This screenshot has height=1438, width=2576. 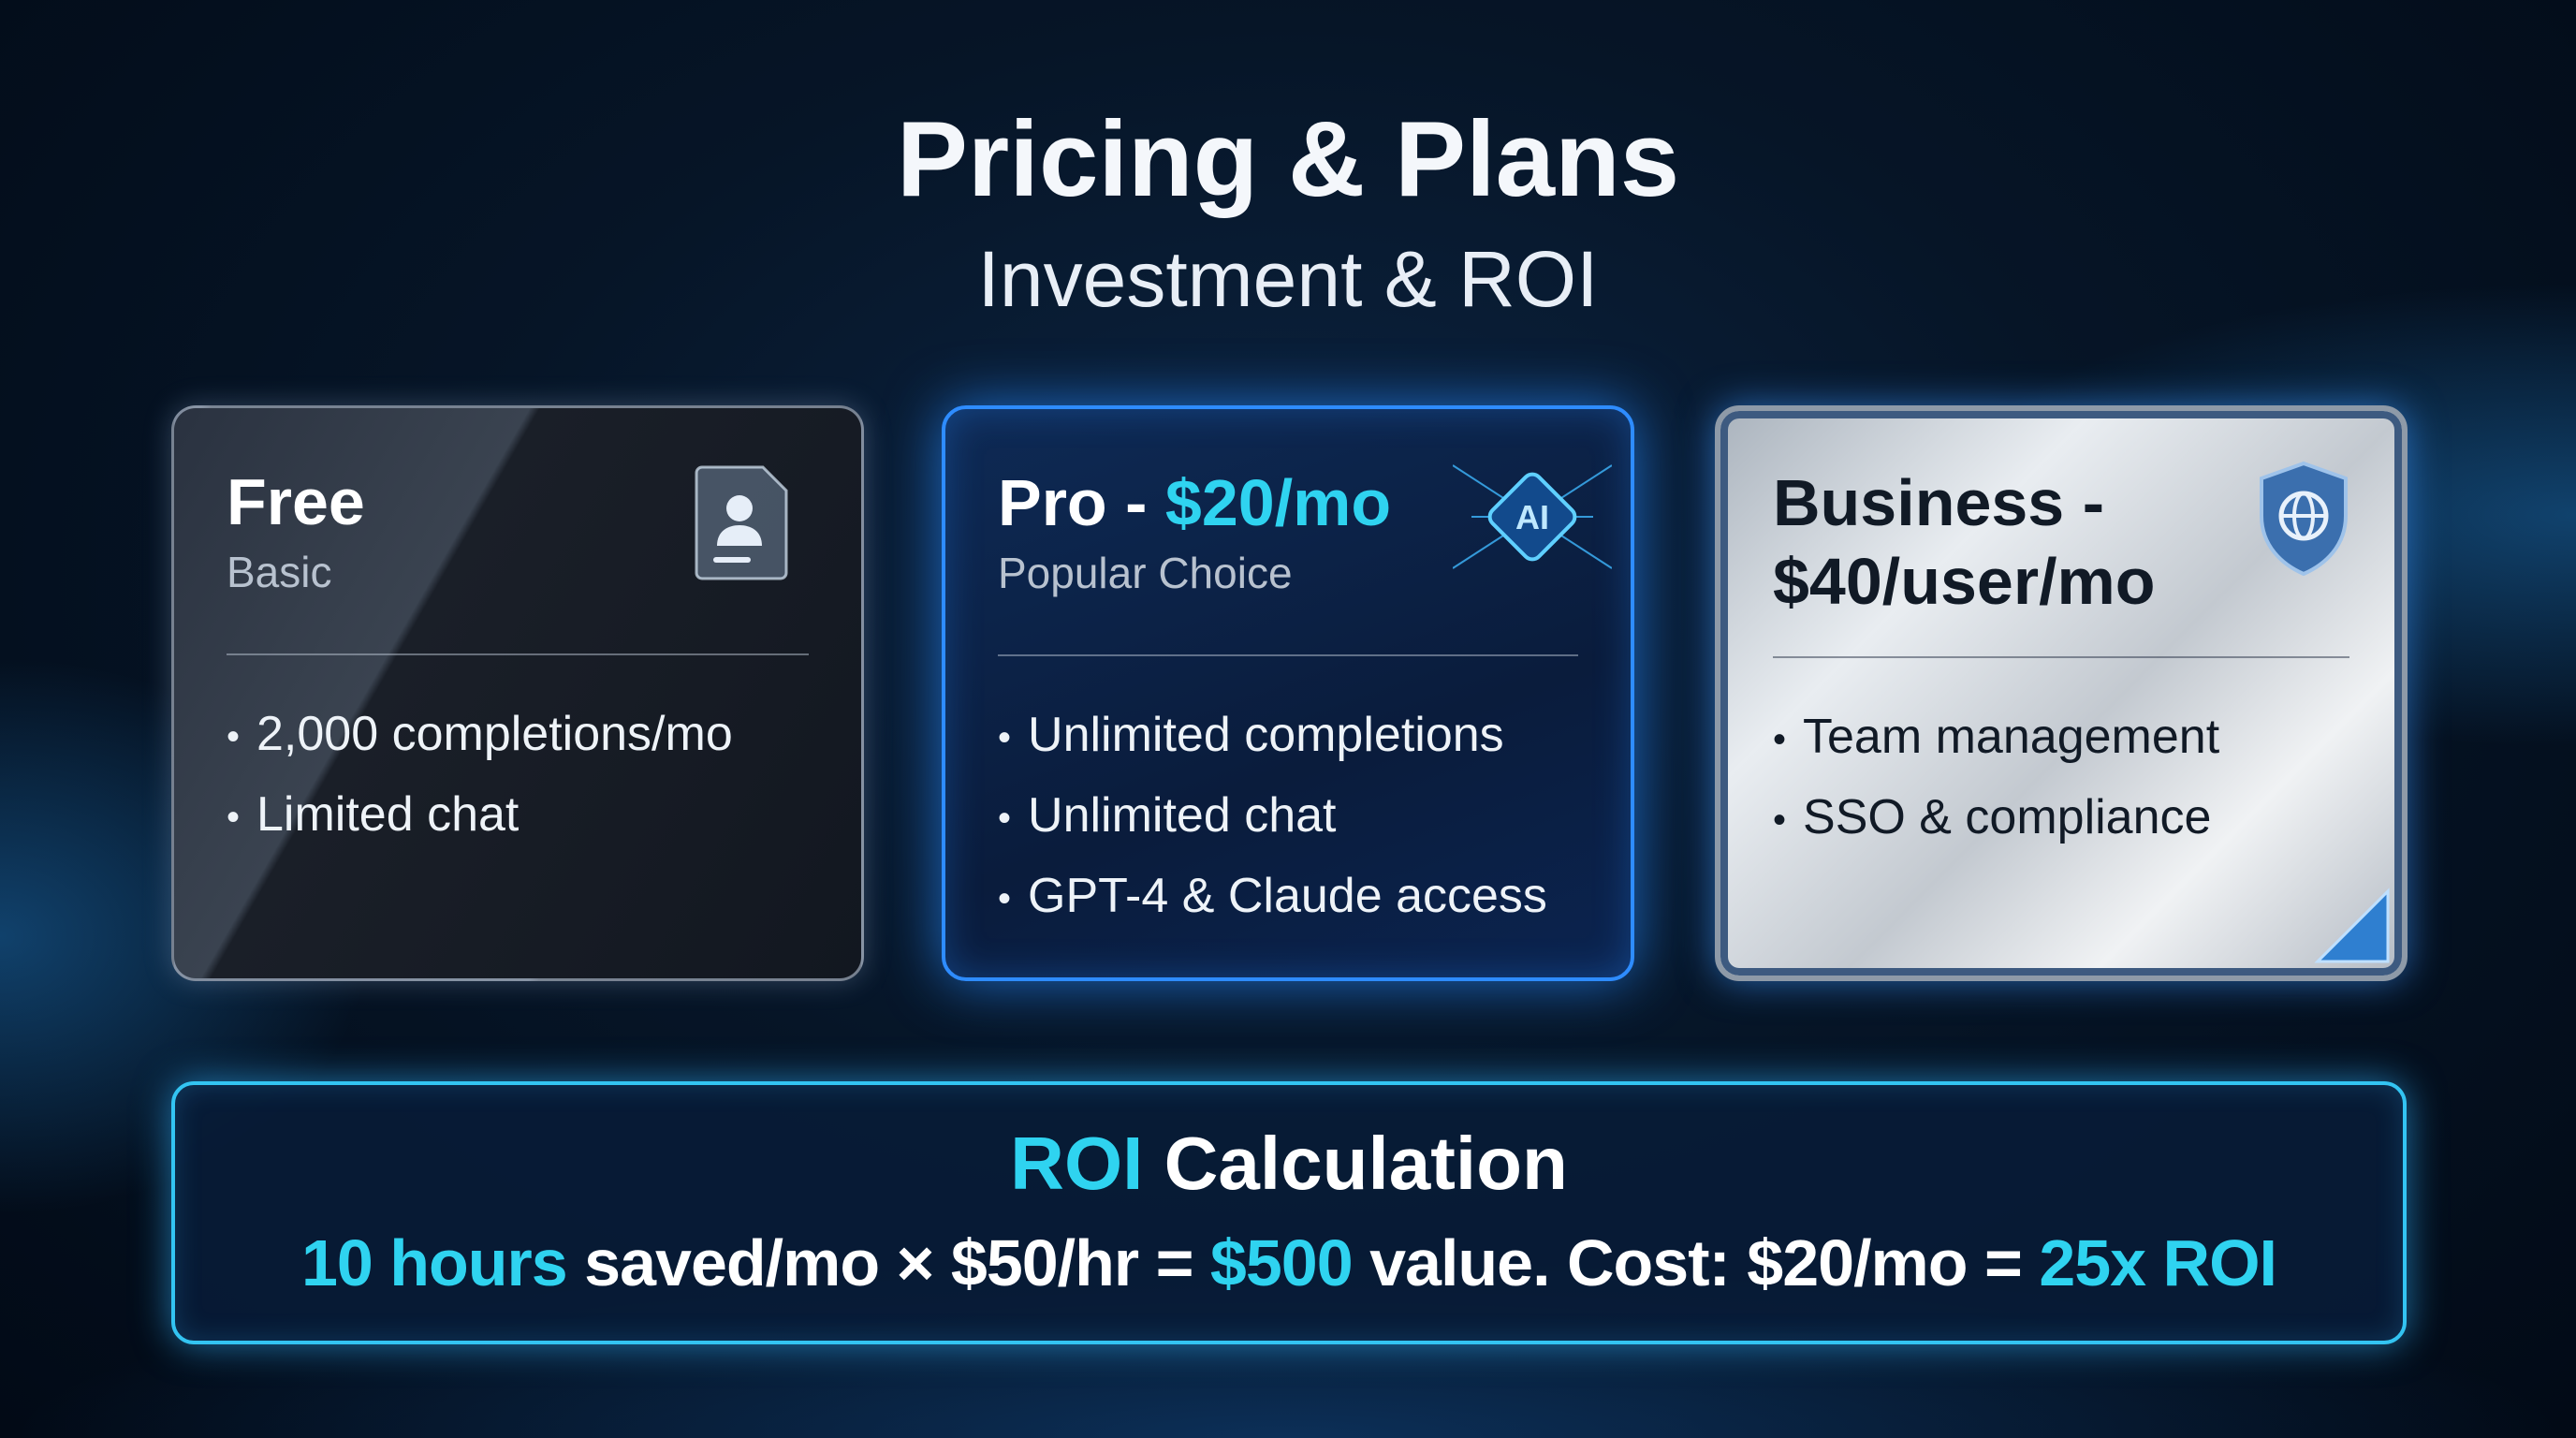 I want to click on plan-name: Pro - $20/mo, so click(x=1288, y=535).